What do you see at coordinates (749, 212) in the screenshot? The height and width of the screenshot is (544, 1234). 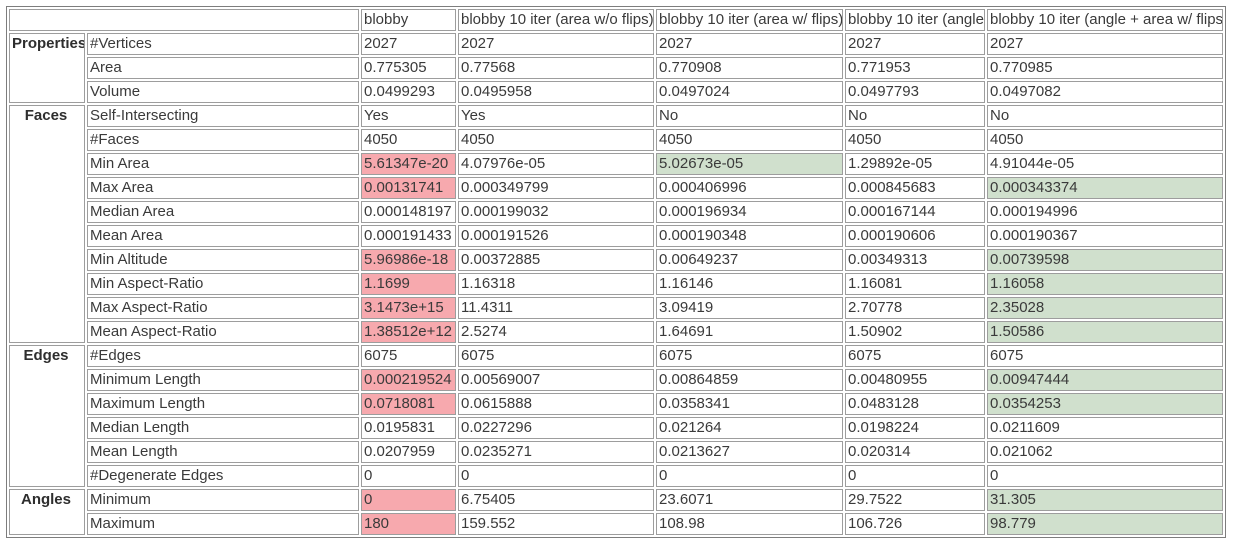 I see `cell-value: 0.000196934` at bounding box center [749, 212].